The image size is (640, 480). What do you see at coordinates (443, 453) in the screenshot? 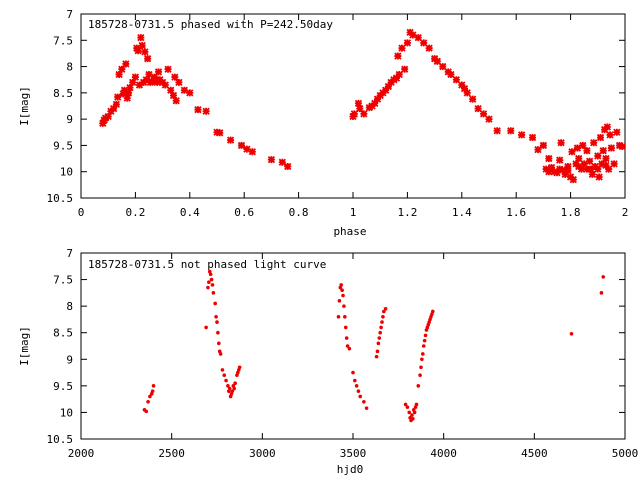
I see `unphased-x-tick-label: 4000` at bounding box center [443, 453].